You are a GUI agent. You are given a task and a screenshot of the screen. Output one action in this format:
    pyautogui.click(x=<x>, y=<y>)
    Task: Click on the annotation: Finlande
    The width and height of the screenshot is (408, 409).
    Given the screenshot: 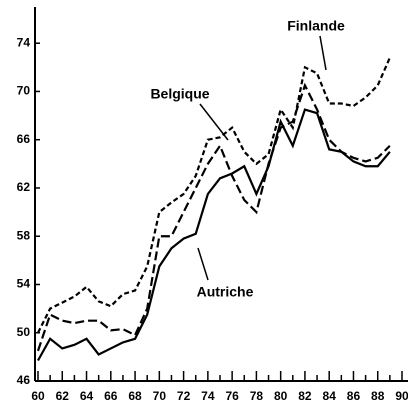 What is the action you would take?
    pyautogui.click(x=316, y=26)
    